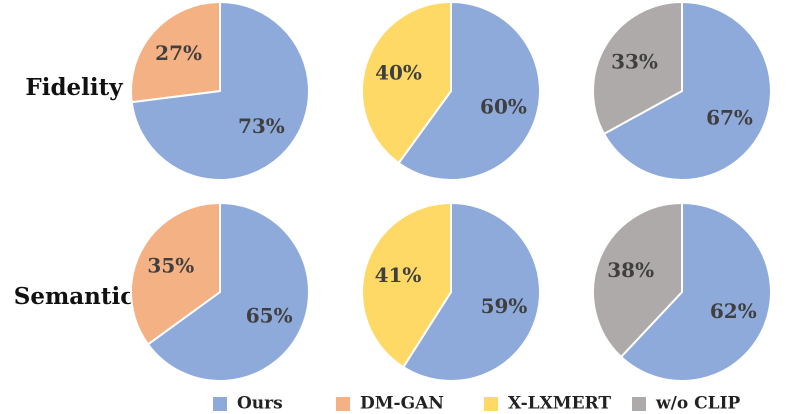 Image resolution: width=789 pixels, height=414 pixels. I want to click on slice-data-label: 62%, so click(733, 311).